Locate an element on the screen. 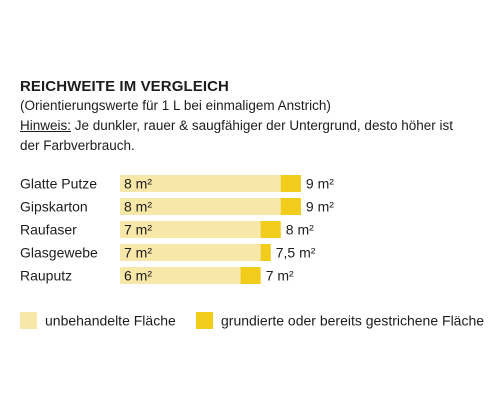  category-label-raufaser: Raufaser is located at coordinates (48, 230).